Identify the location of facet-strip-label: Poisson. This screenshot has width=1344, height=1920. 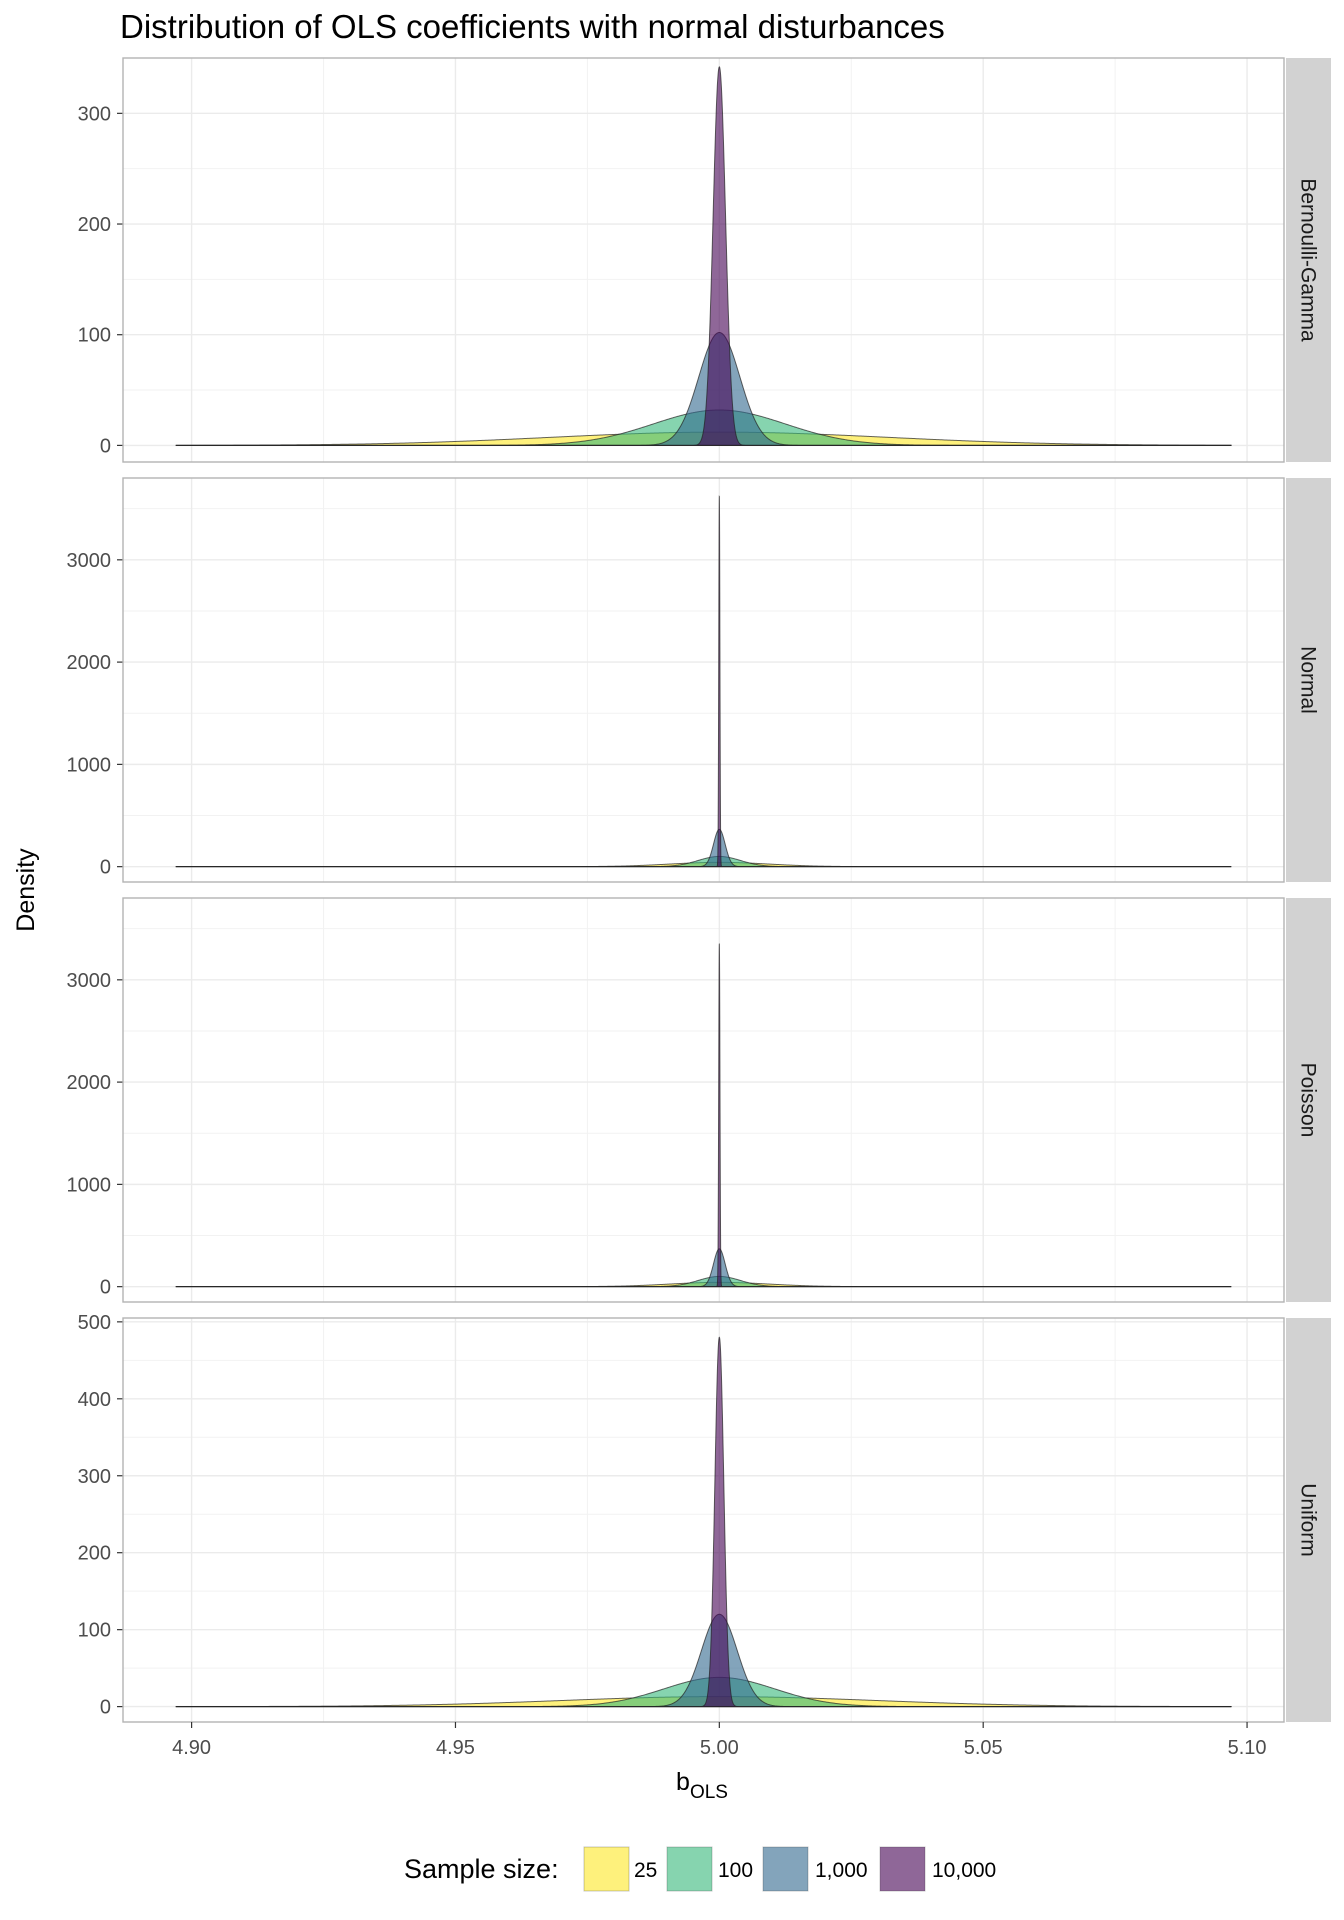
(1308, 1100).